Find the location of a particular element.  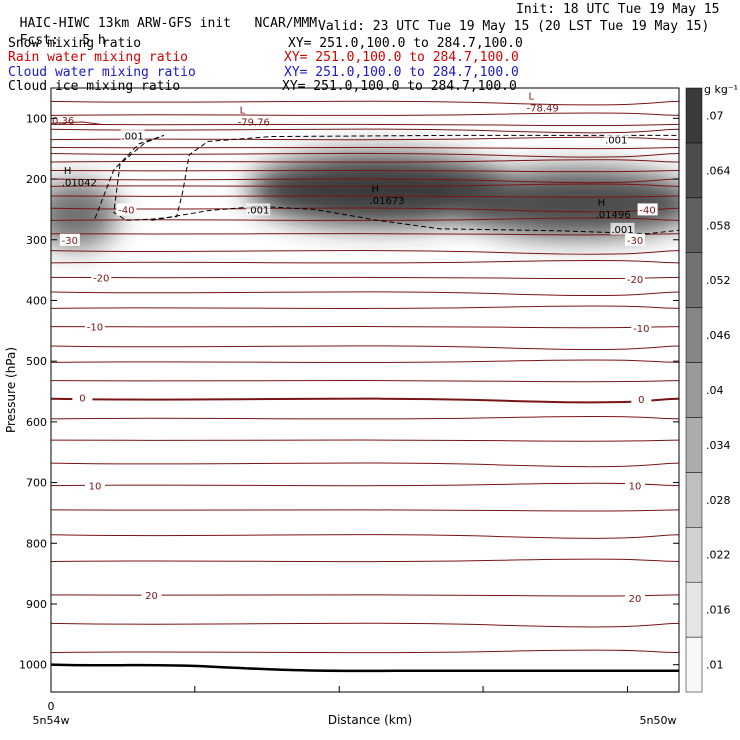

y-tick-label: 600 is located at coordinates (36, 422).